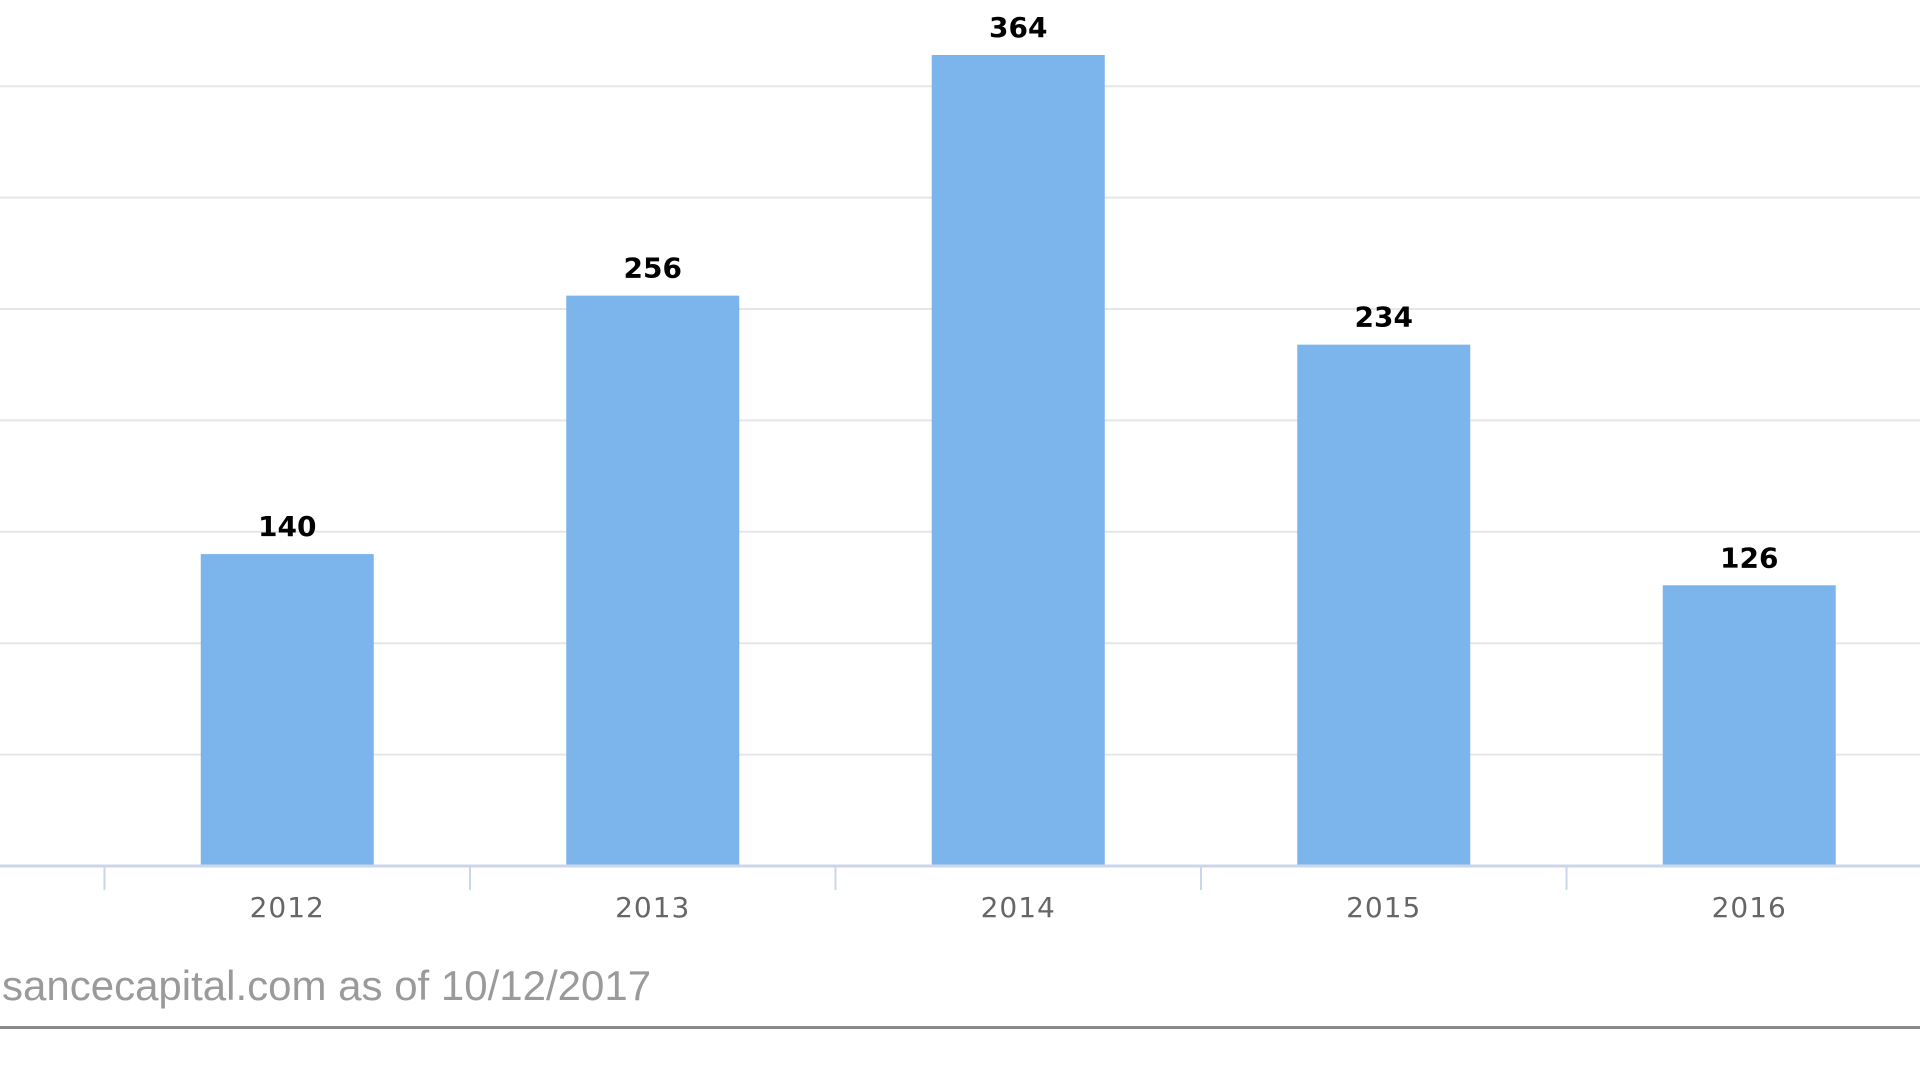 The width and height of the screenshot is (1920, 1080). What do you see at coordinates (1749, 907) in the screenshot?
I see `x-tick-label: 2016` at bounding box center [1749, 907].